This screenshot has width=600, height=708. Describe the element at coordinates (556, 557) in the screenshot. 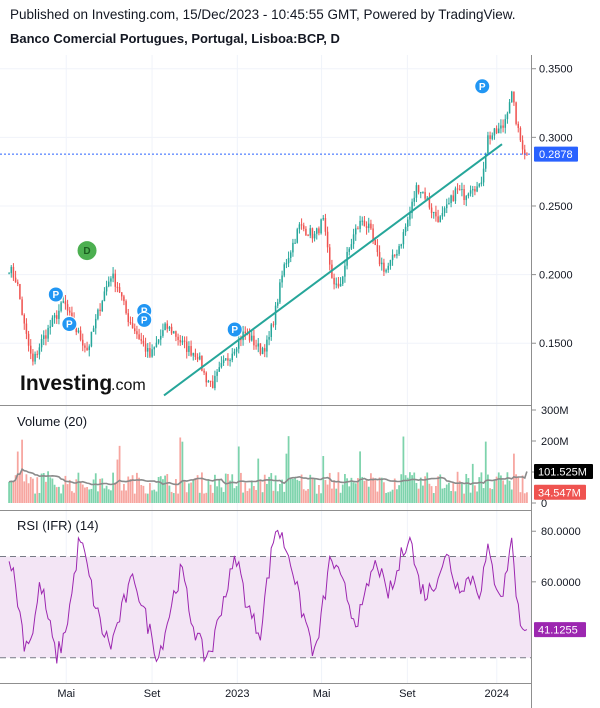

I see `rsi-axis: 80.0000 60.0000` at that location.